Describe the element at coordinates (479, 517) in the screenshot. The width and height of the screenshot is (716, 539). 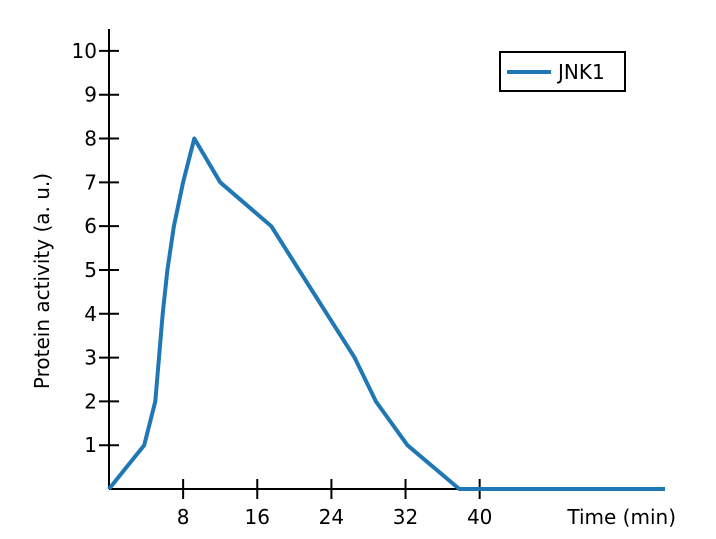
I see `x-tick-label: 40` at that location.